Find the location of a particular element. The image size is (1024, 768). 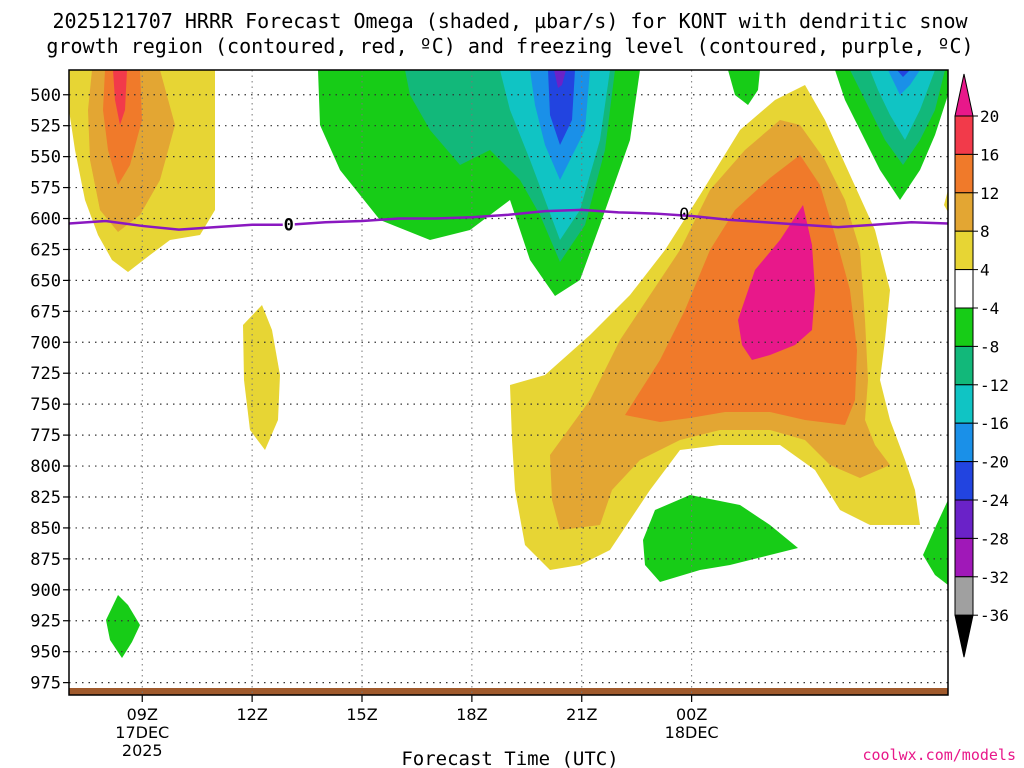

x-tick-year-09Z: 2025 is located at coordinates (142, 750).